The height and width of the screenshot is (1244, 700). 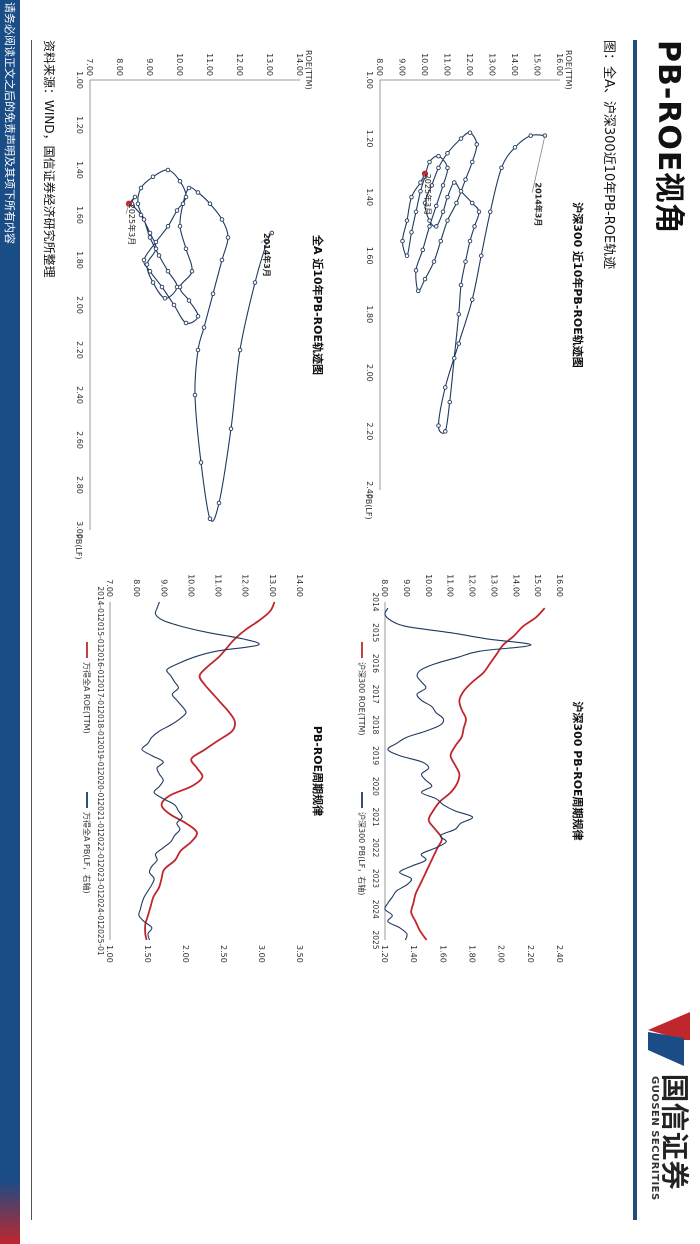 What do you see at coordinates (369, 256) in the screenshot?
I see `x-tick-label: 1.60` at bounding box center [369, 256].